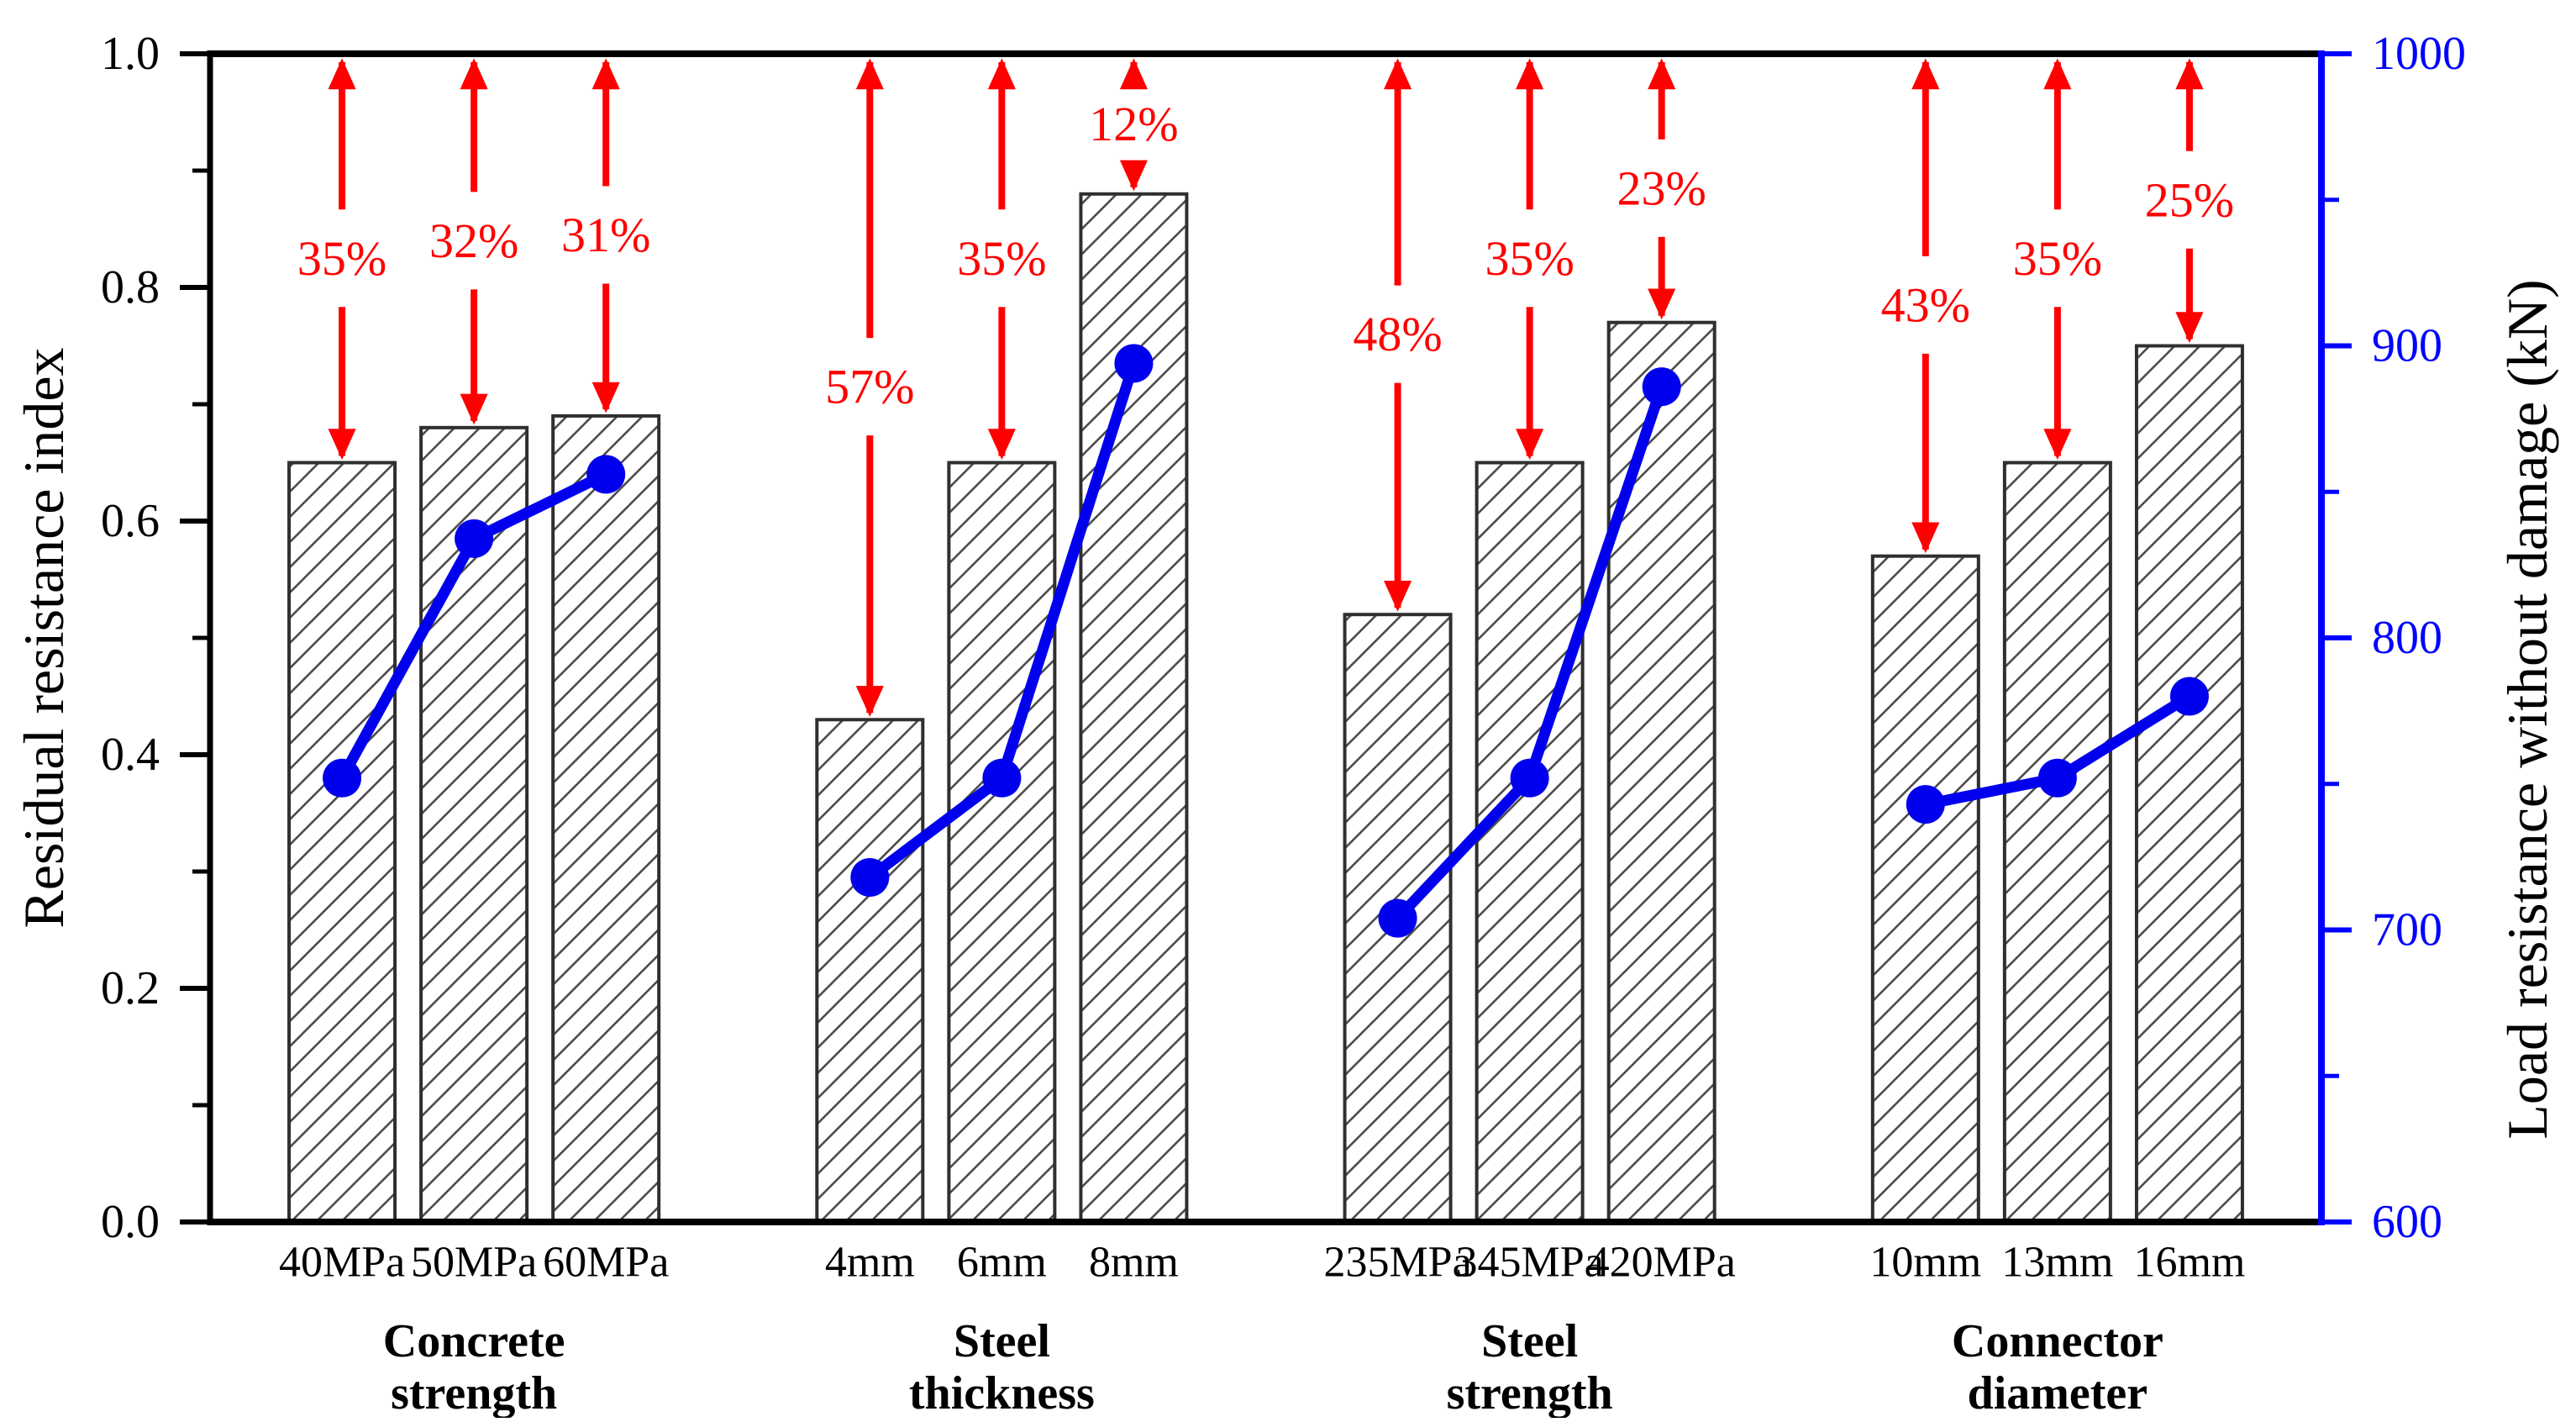 This screenshot has height=1422, width=2576. I want to click on x-tick-label-10mm: 10mm, so click(1925, 1263).